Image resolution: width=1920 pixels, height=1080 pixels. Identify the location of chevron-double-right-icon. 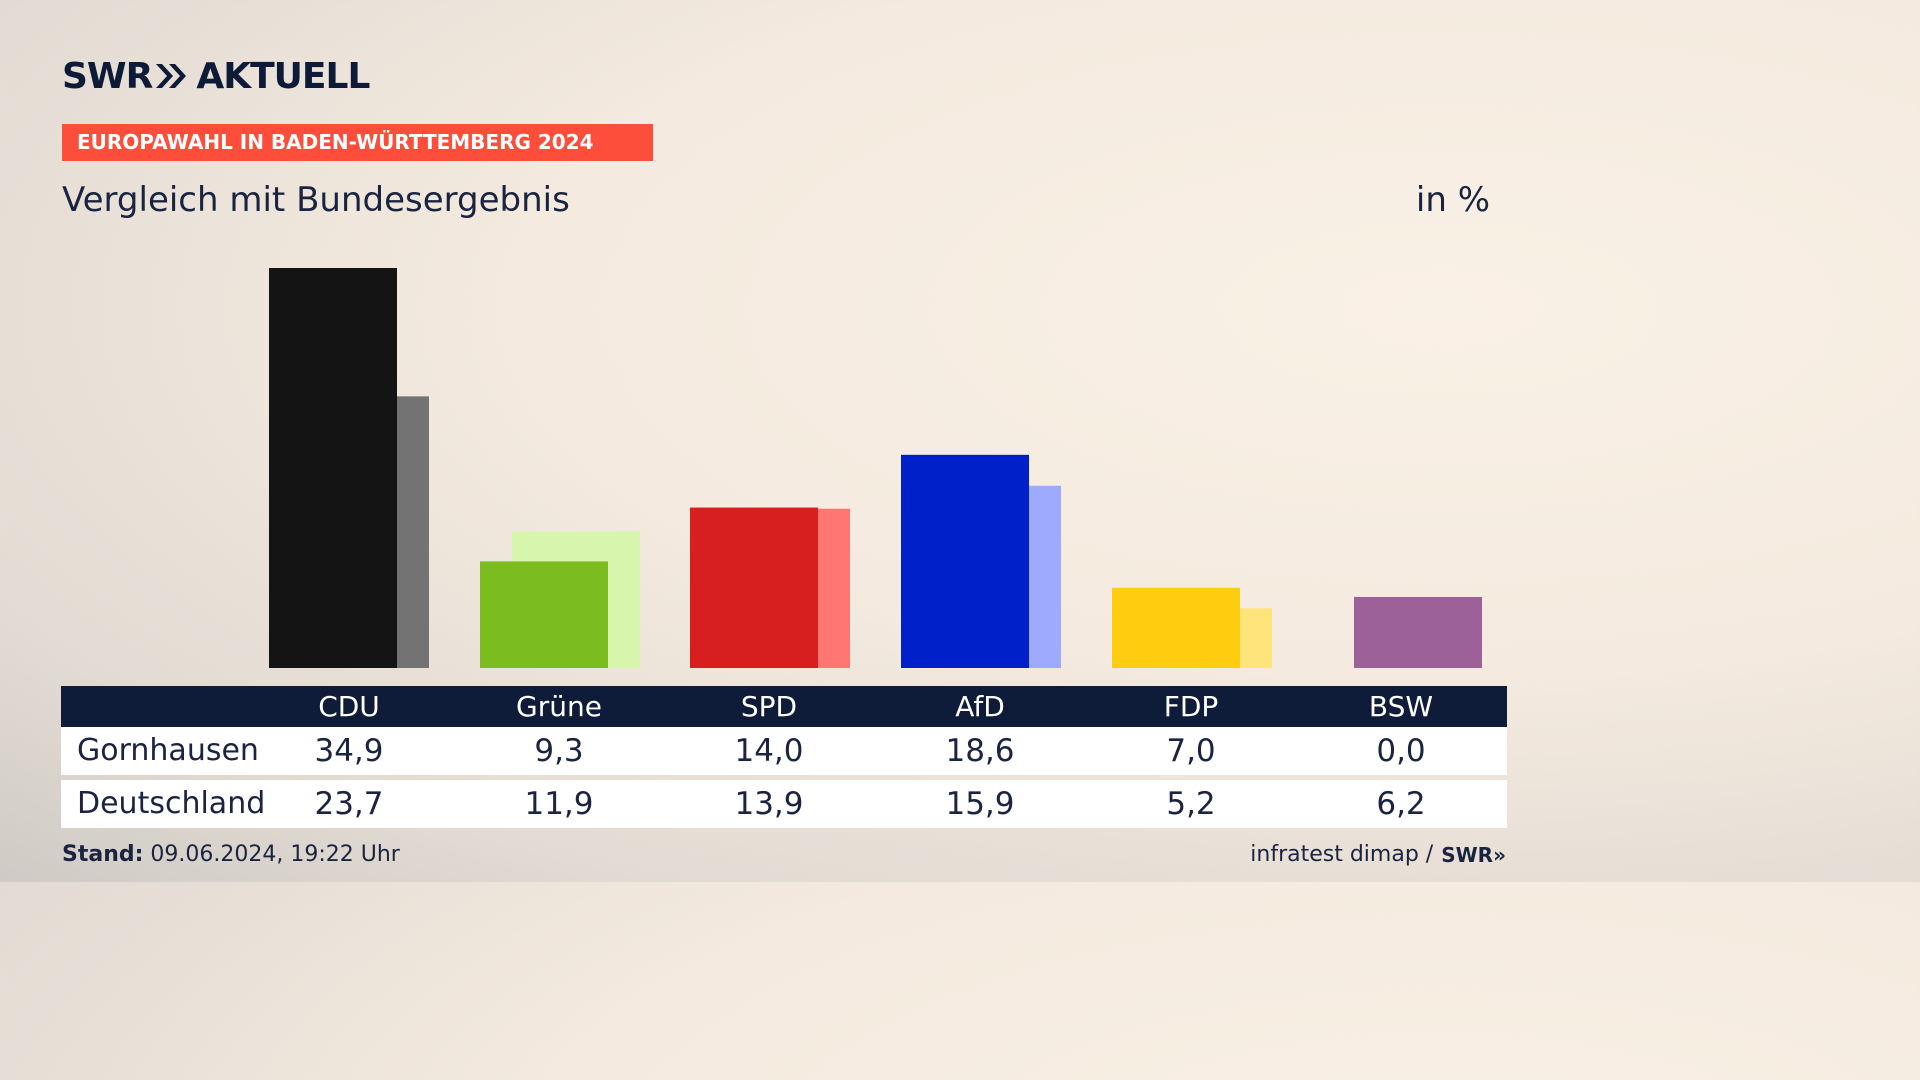
(171, 76).